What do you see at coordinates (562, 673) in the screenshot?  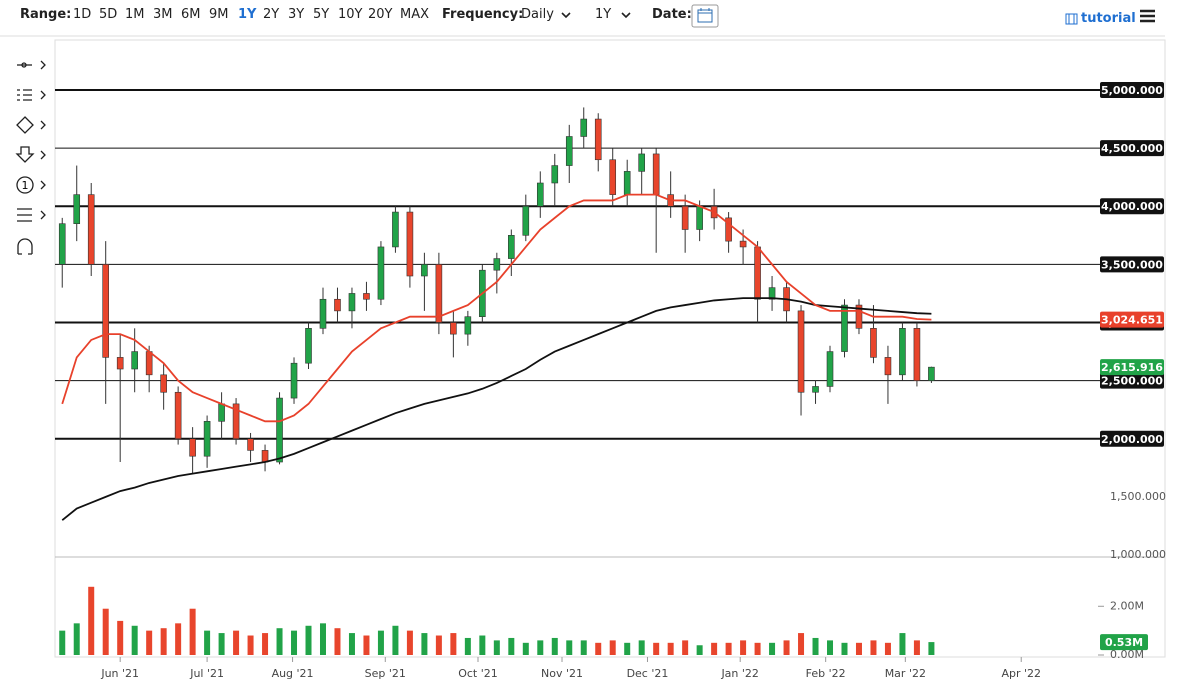 I see `x-tick-label: Nov '21` at bounding box center [562, 673].